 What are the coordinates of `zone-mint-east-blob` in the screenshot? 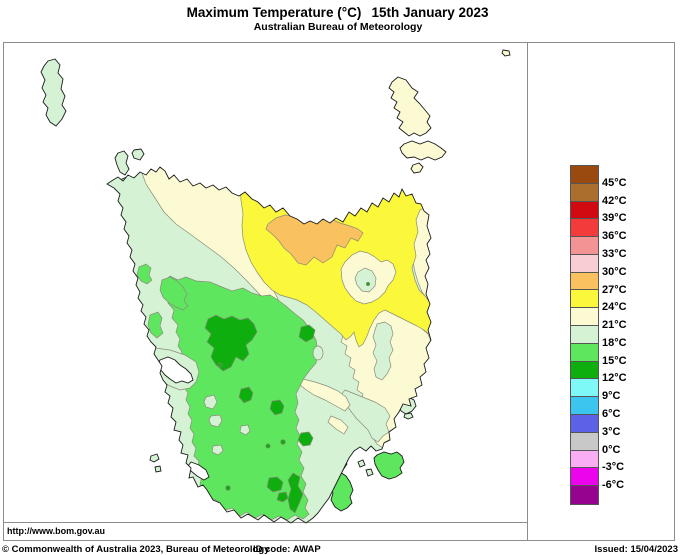 It's located at (383, 351).